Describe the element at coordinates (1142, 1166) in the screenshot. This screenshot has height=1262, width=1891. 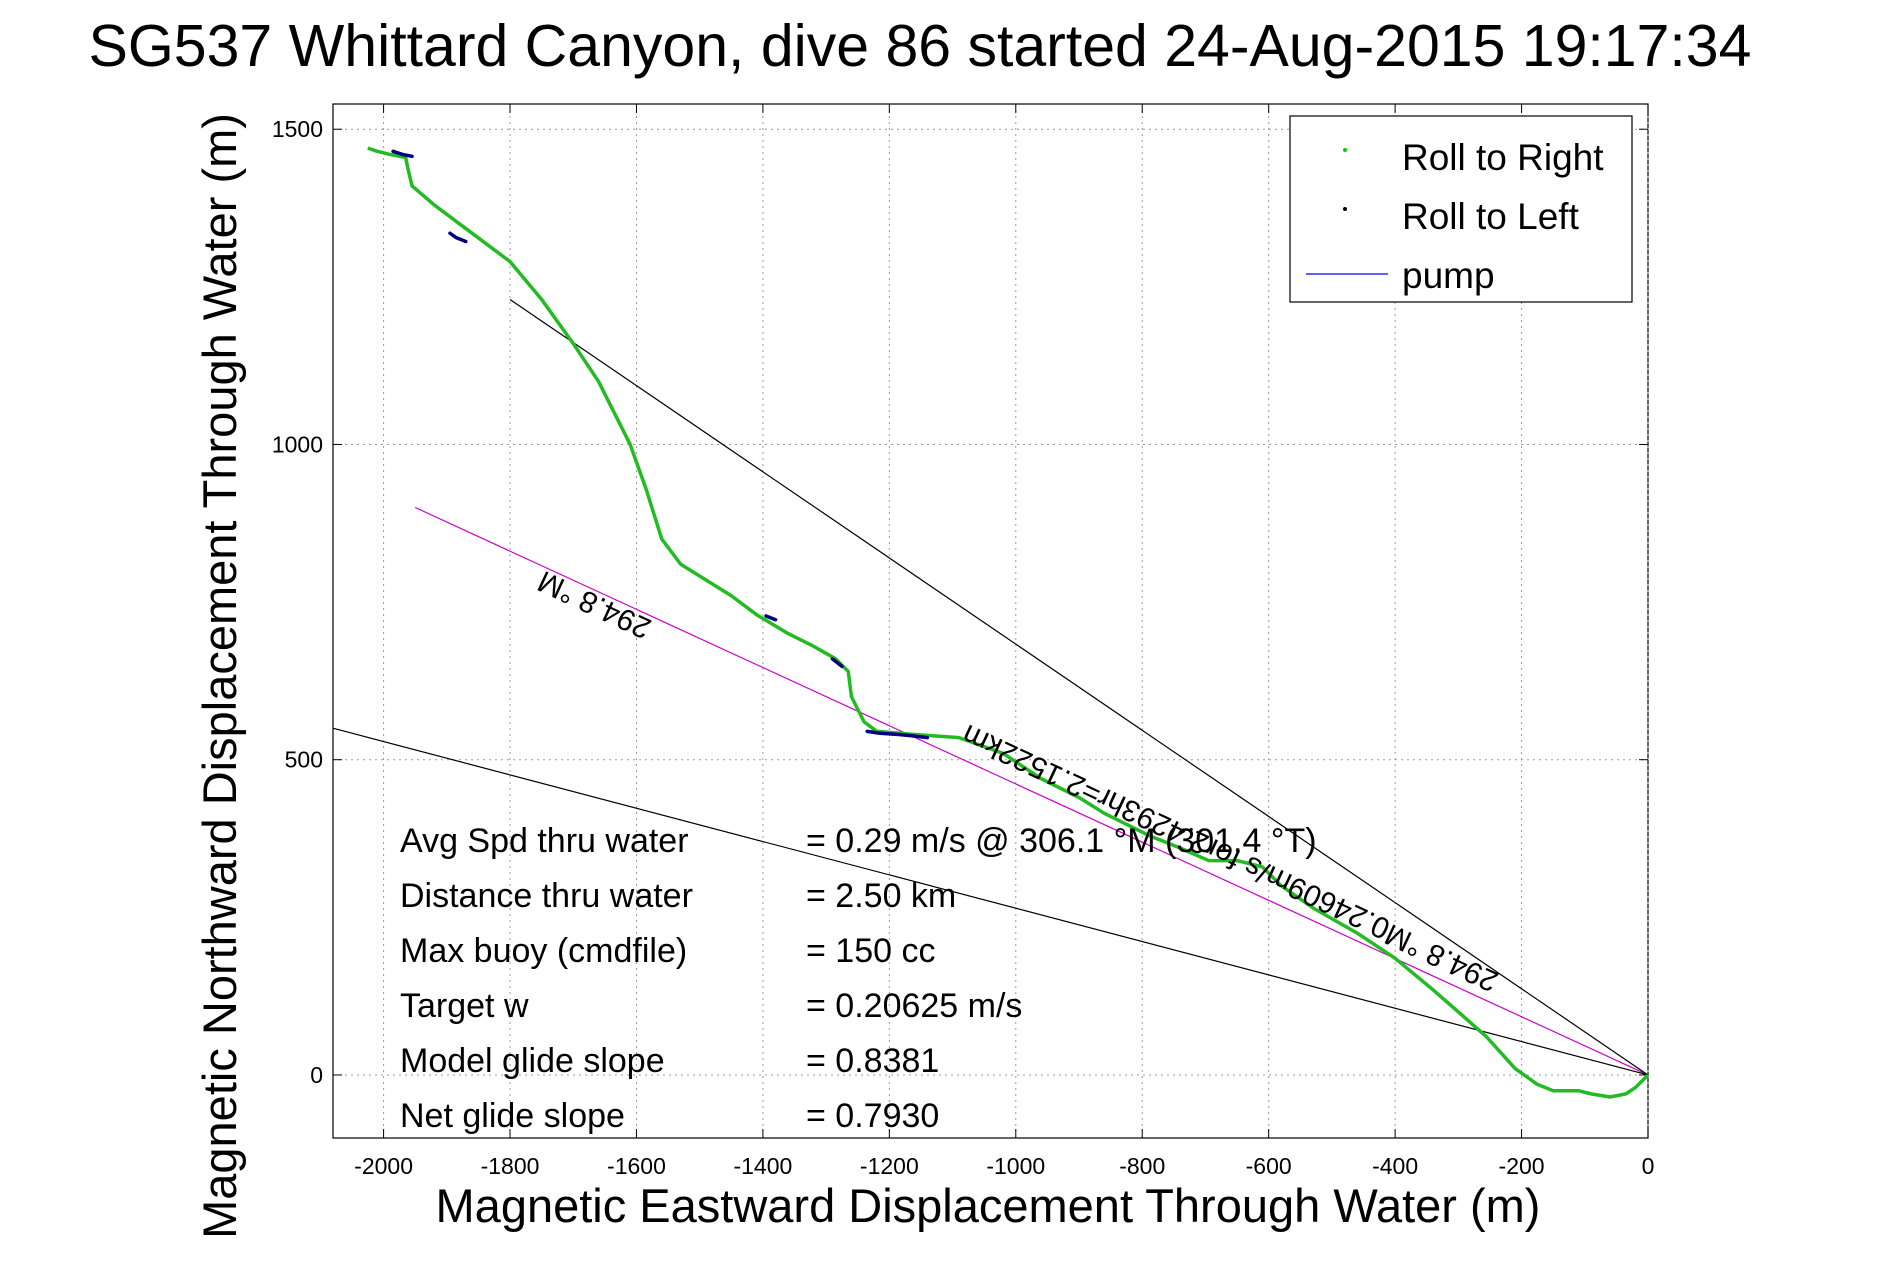
I see `x-tick-label: -800` at that location.